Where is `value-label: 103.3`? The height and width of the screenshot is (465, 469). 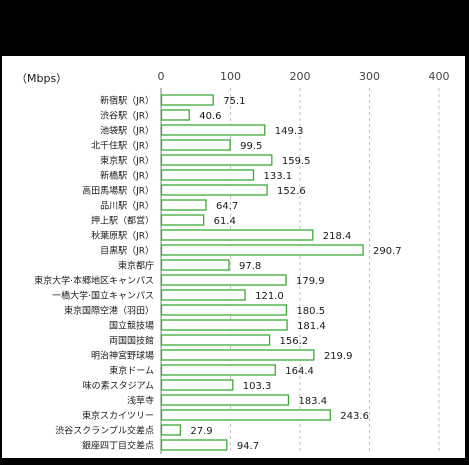 value-label: 103.3 is located at coordinates (257, 386).